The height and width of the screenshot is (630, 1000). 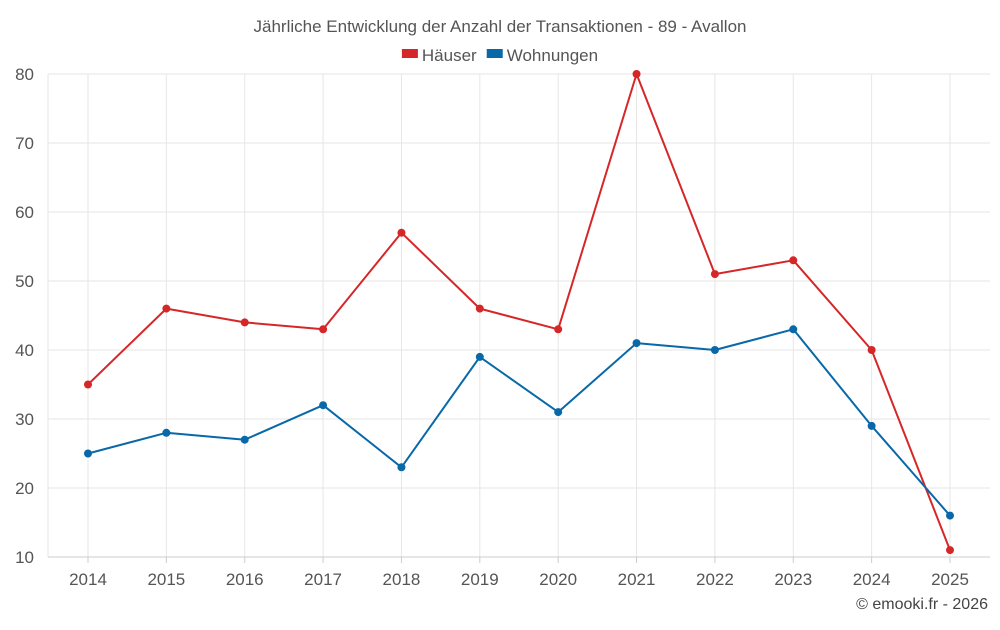 I want to click on legend-item: Wohnungen, so click(x=542, y=55).